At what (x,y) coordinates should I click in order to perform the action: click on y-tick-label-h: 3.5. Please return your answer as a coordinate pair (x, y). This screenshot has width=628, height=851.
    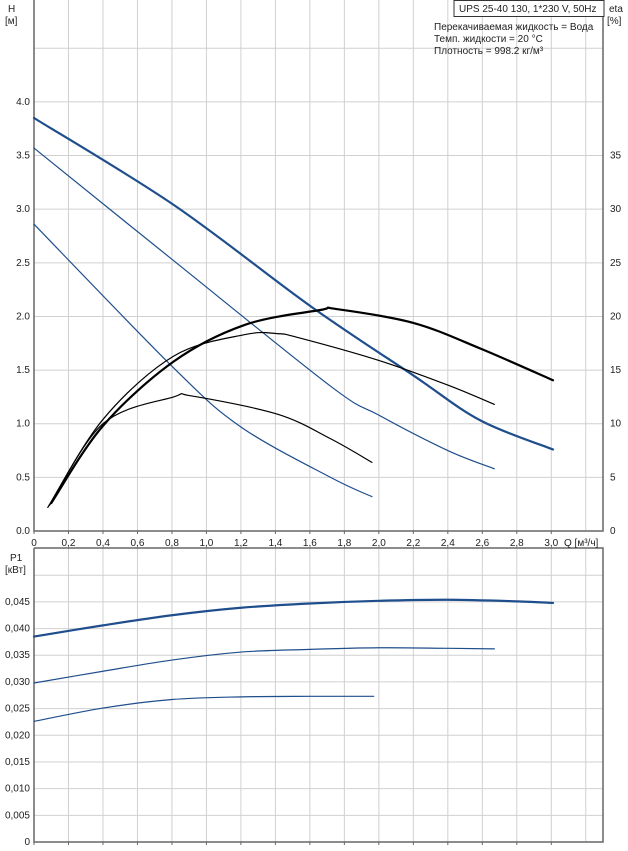
    Looking at the image, I should click on (23, 156).